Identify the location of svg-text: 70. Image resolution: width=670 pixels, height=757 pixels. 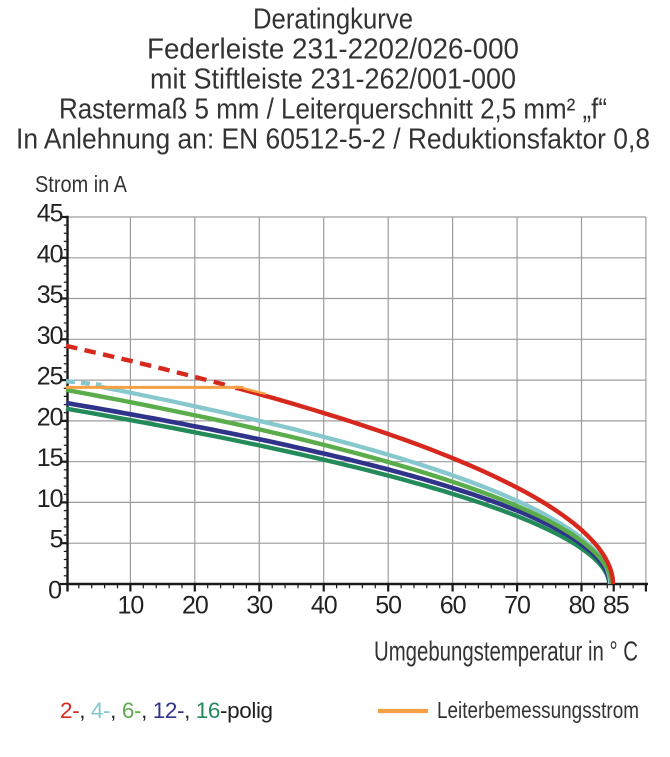
(517, 606).